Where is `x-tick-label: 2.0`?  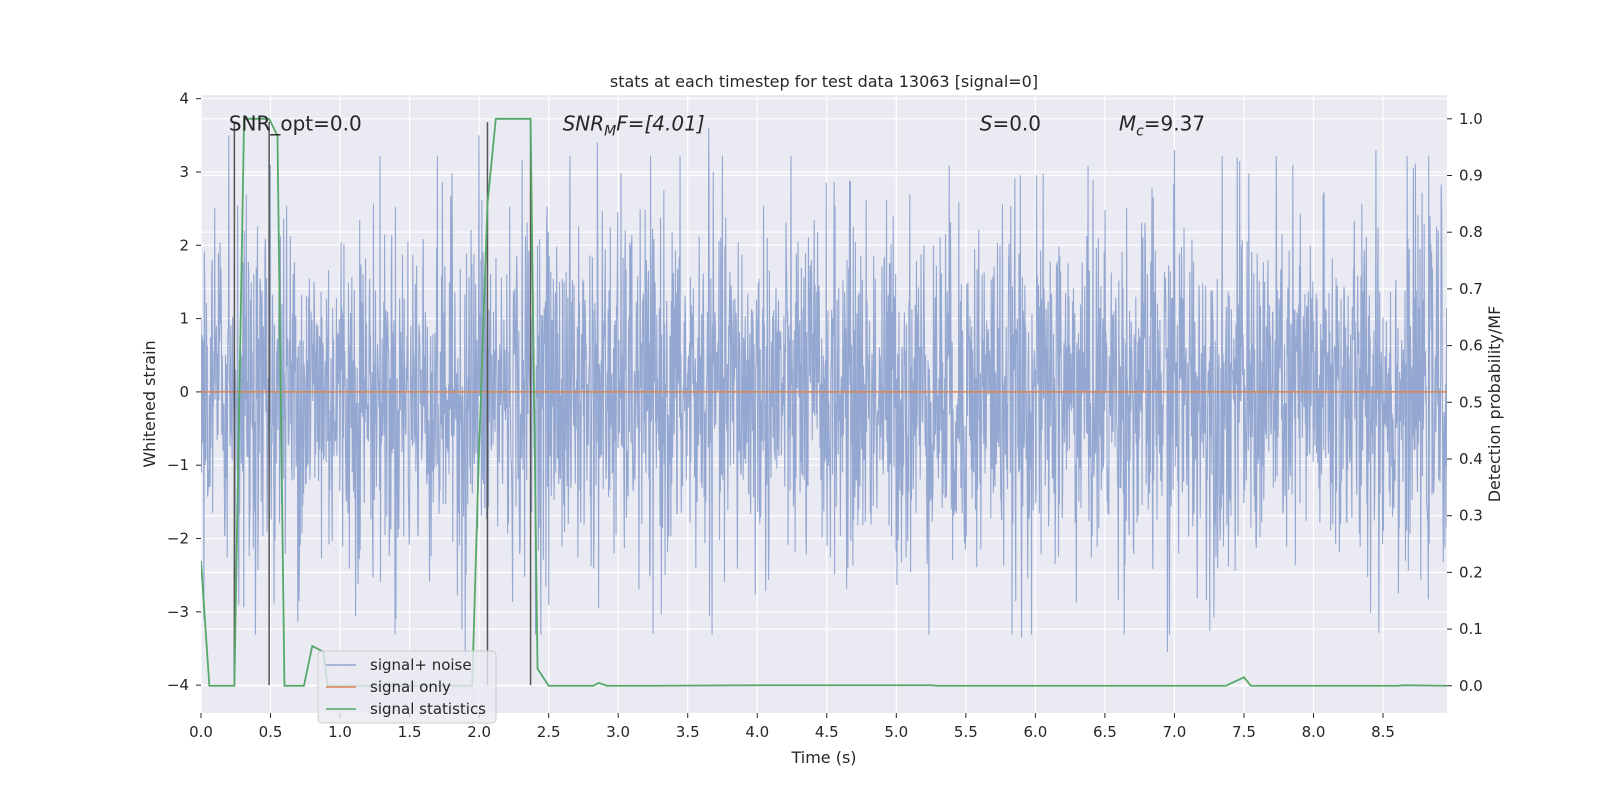
x-tick-label: 2.0 is located at coordinates (479, 732).